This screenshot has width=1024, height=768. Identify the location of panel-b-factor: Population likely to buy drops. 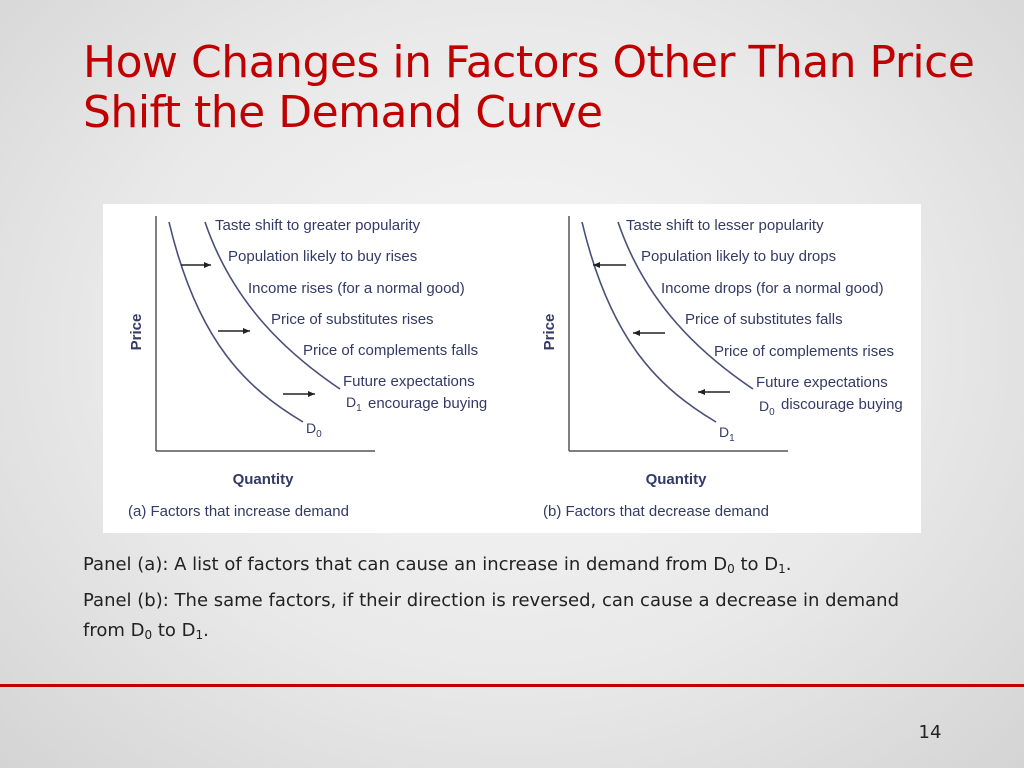
(738, 256).